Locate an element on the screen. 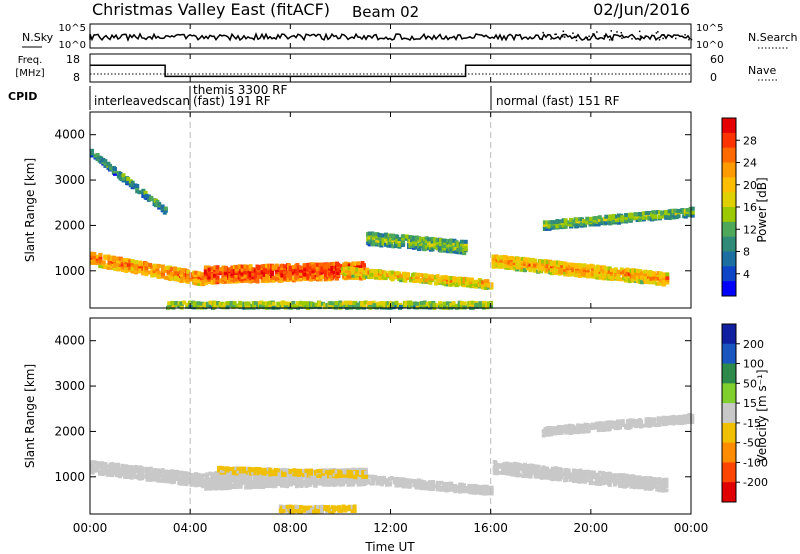 The height and width of the screenshot is (554, 800). nsearch-point is located at coordinates (622, 38).